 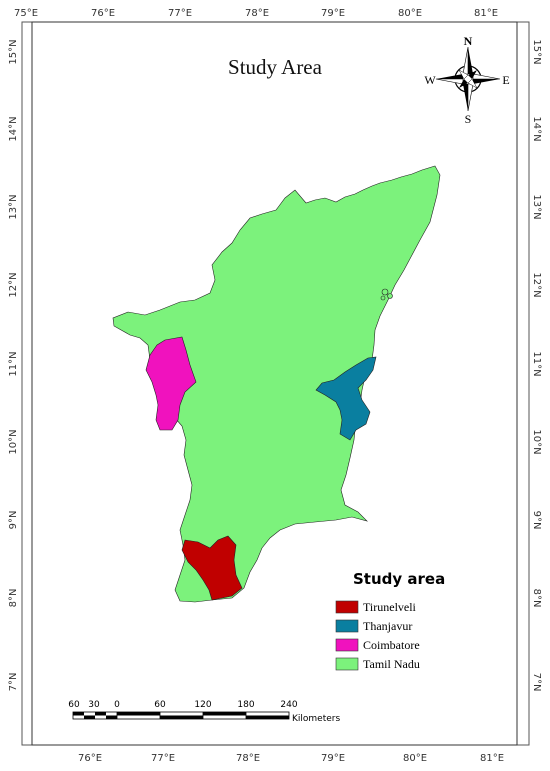 What do you see at coordinates (103, 13) in the screenshot?
I see `lon-label-top: 76°E` at bounding box center [103, 13].